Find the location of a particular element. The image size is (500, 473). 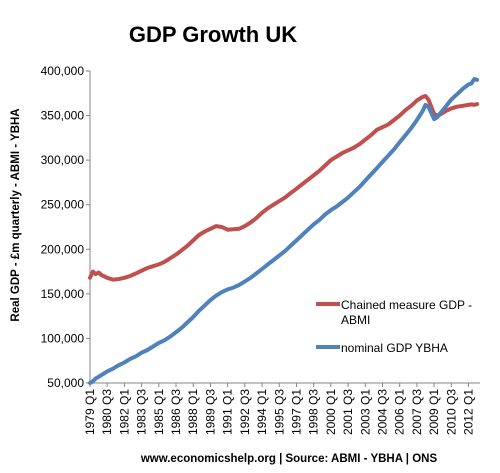

x-tick-label: 2006 Q1 is located at coordinates (400, 412).